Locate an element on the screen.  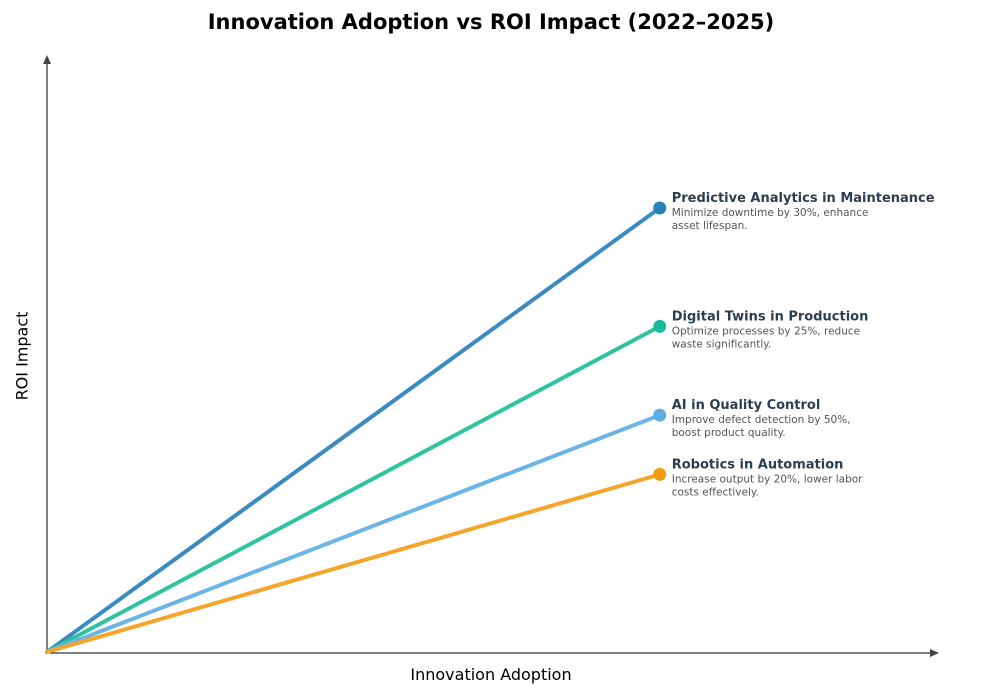
series-label: AI in Quality Control is located at coordinates (746, 405).